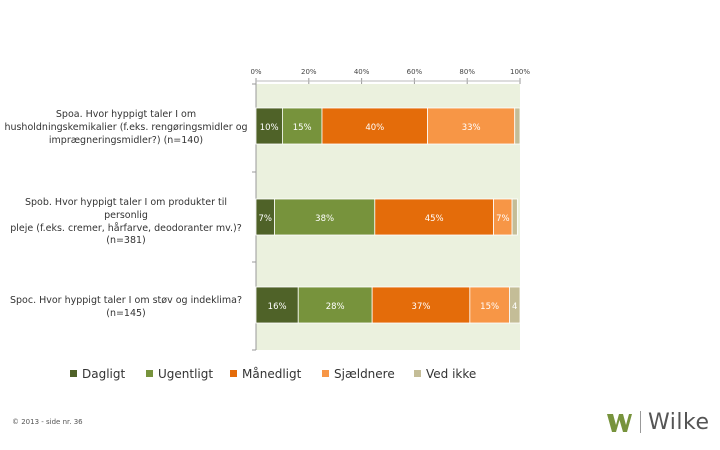 The image size is (720, 450). What do you see at coordinates (47, 422) in the screenshot?
I see `footer-page-number: © 2013 - side nr. 36` at bounding box center [47, 422].